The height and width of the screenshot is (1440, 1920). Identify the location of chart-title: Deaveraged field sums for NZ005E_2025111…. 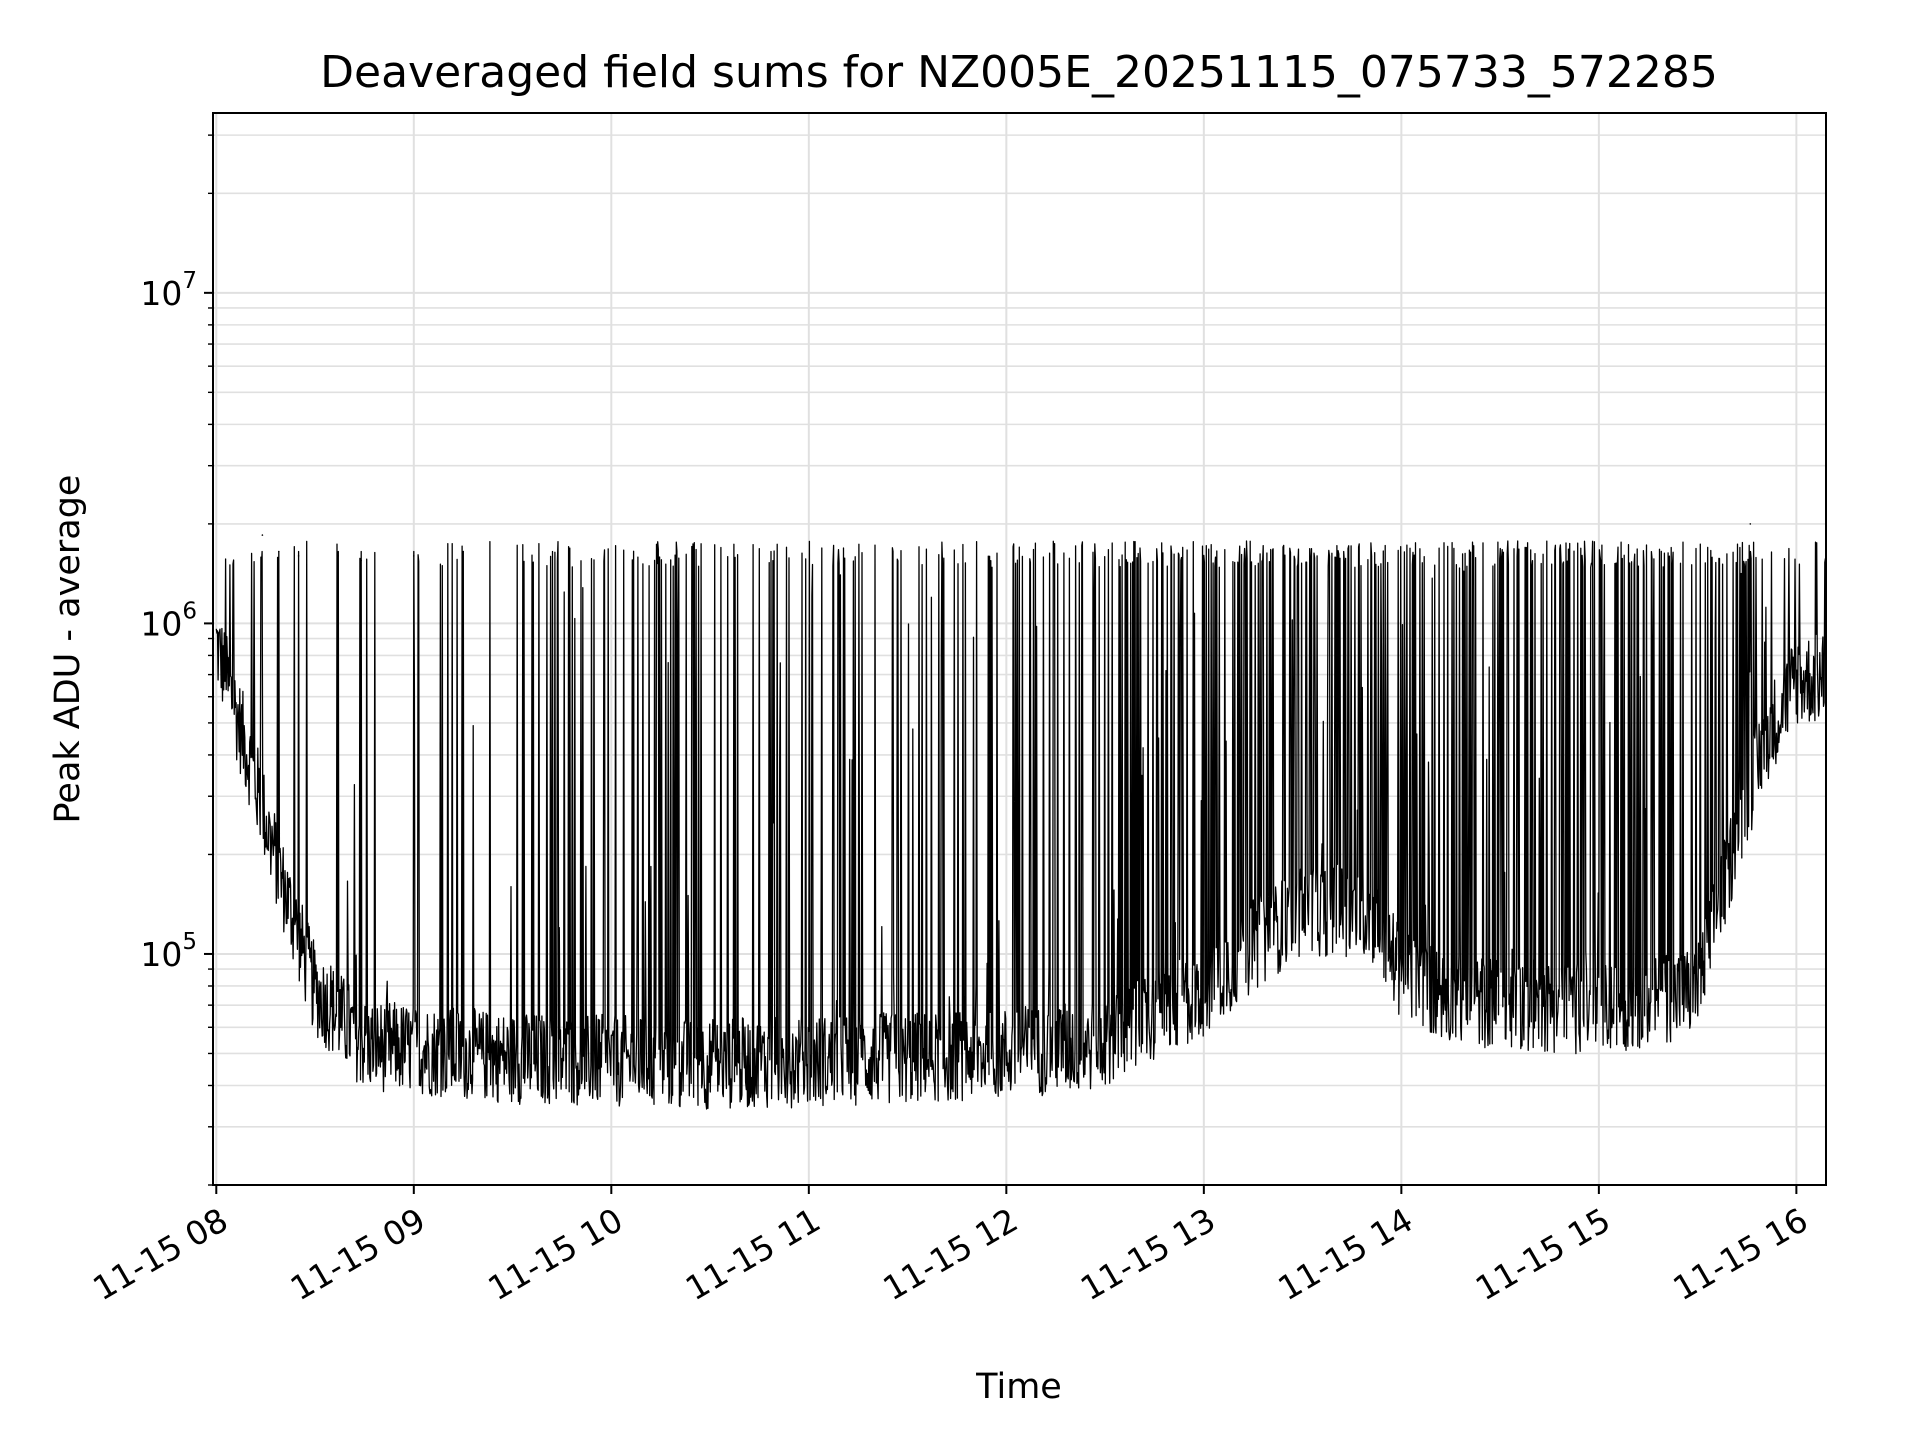
(1019, 72).